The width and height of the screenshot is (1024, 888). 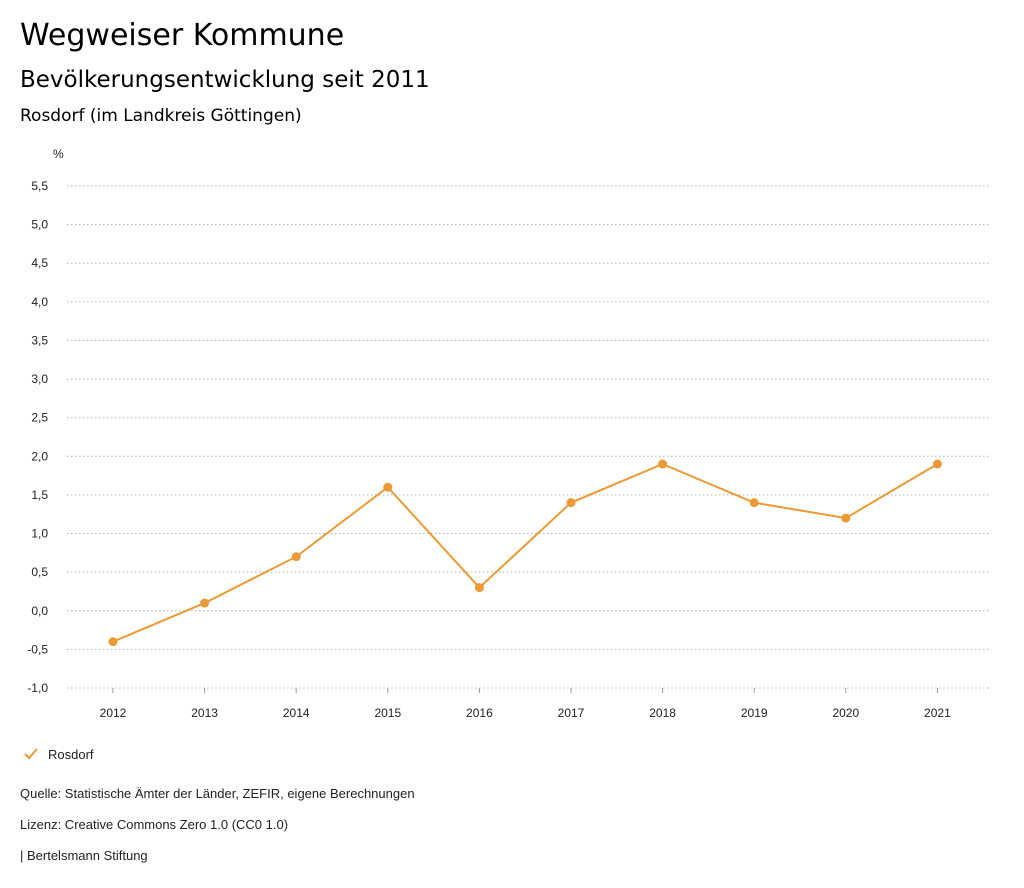 I want to click on y-tick-label: 3,5, so click(x=39, y=340).